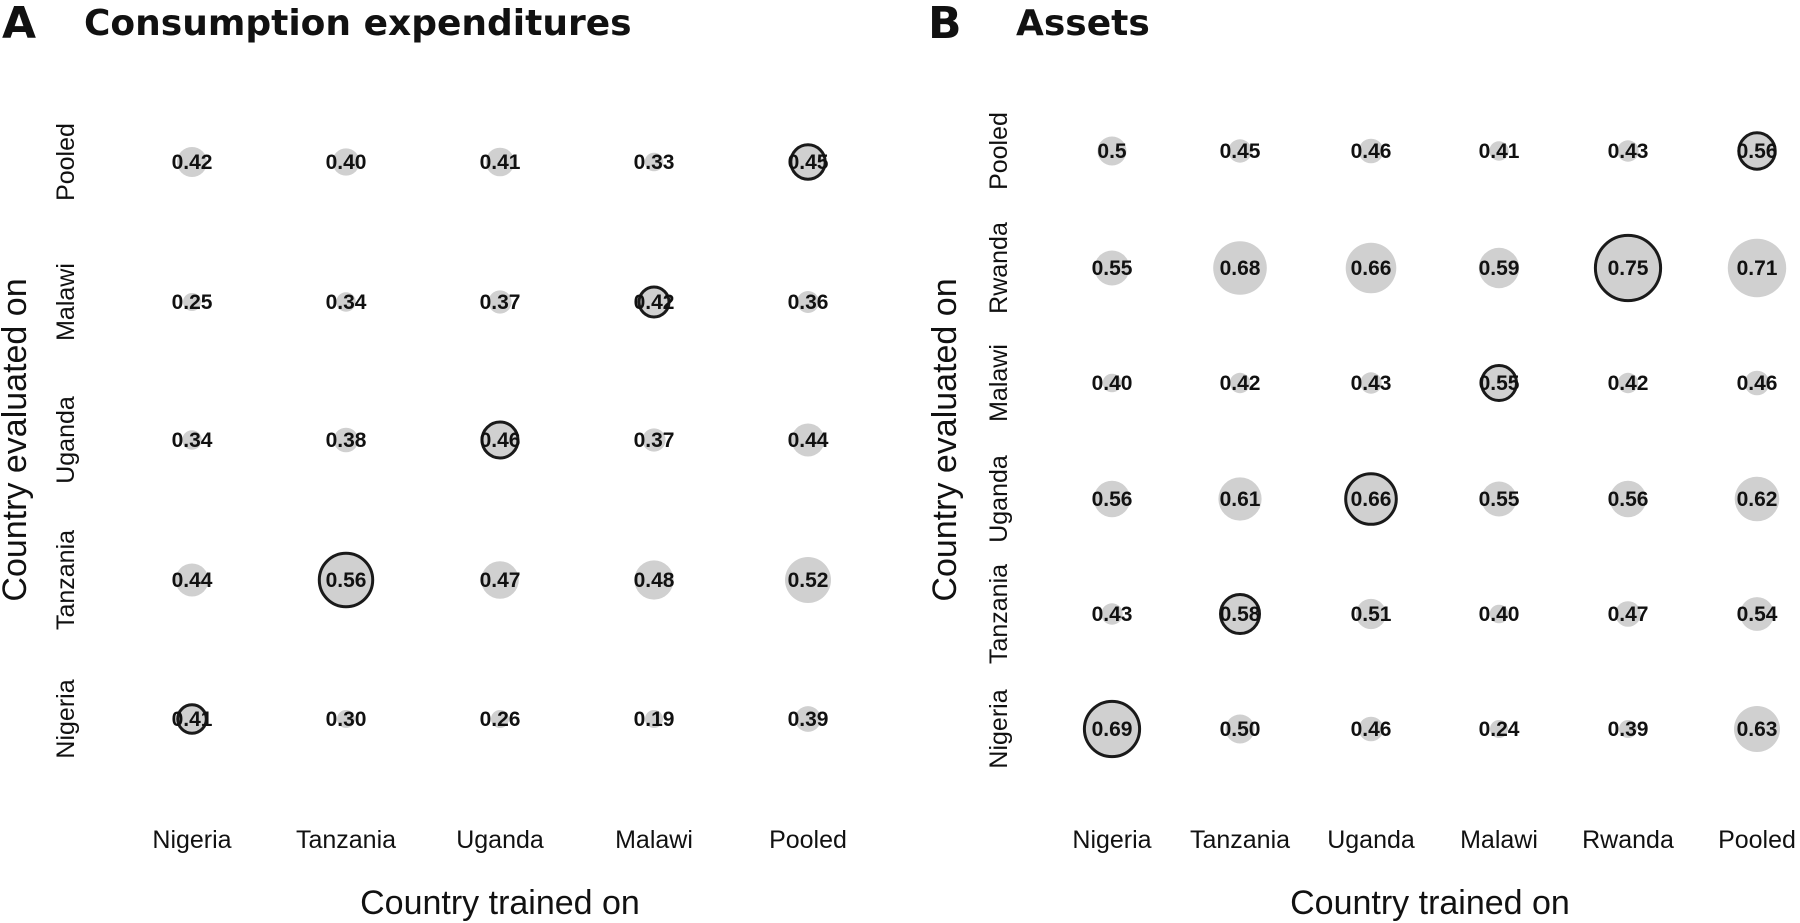 The image size is (1800, 923). Describe the element at coordinates (1757, 840) in the screenshot. I see `panel-b-x-tick-pooled: Pooled` at that location.